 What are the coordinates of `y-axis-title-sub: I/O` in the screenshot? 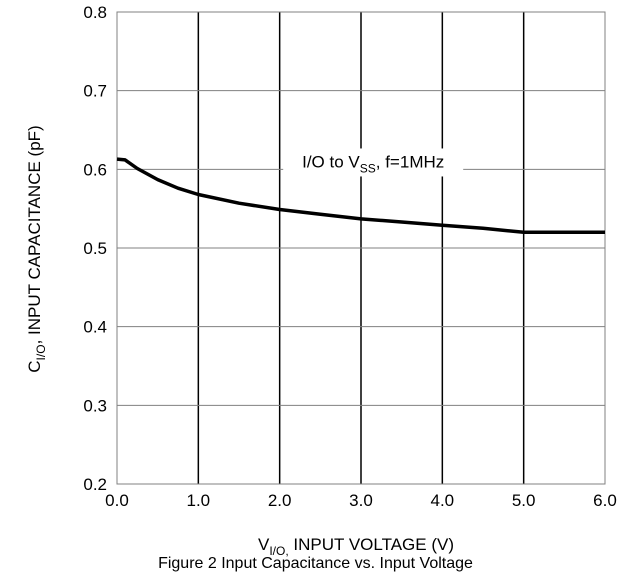 It's located at (41, 352).